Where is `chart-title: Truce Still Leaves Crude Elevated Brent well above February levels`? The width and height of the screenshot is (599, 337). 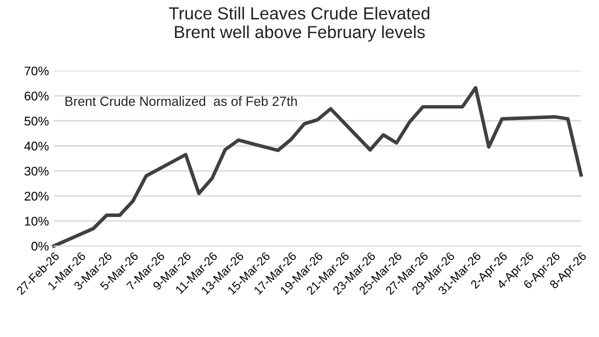
chart-title: Truce Still Leaves Crude Elevated Brent well above February levels is located at coordinates (299, 24).